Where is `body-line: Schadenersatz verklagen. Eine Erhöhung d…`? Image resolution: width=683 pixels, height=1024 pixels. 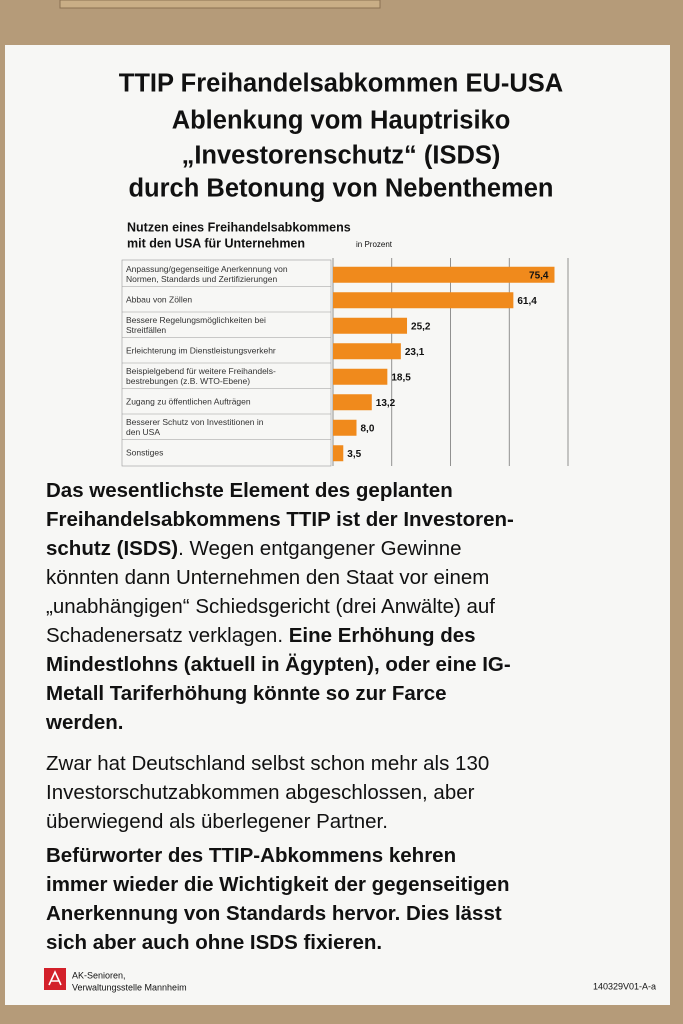 body-line: Schadenersatz verklagen. Eine Erhöhung d… is located at coordinates (261, 635).